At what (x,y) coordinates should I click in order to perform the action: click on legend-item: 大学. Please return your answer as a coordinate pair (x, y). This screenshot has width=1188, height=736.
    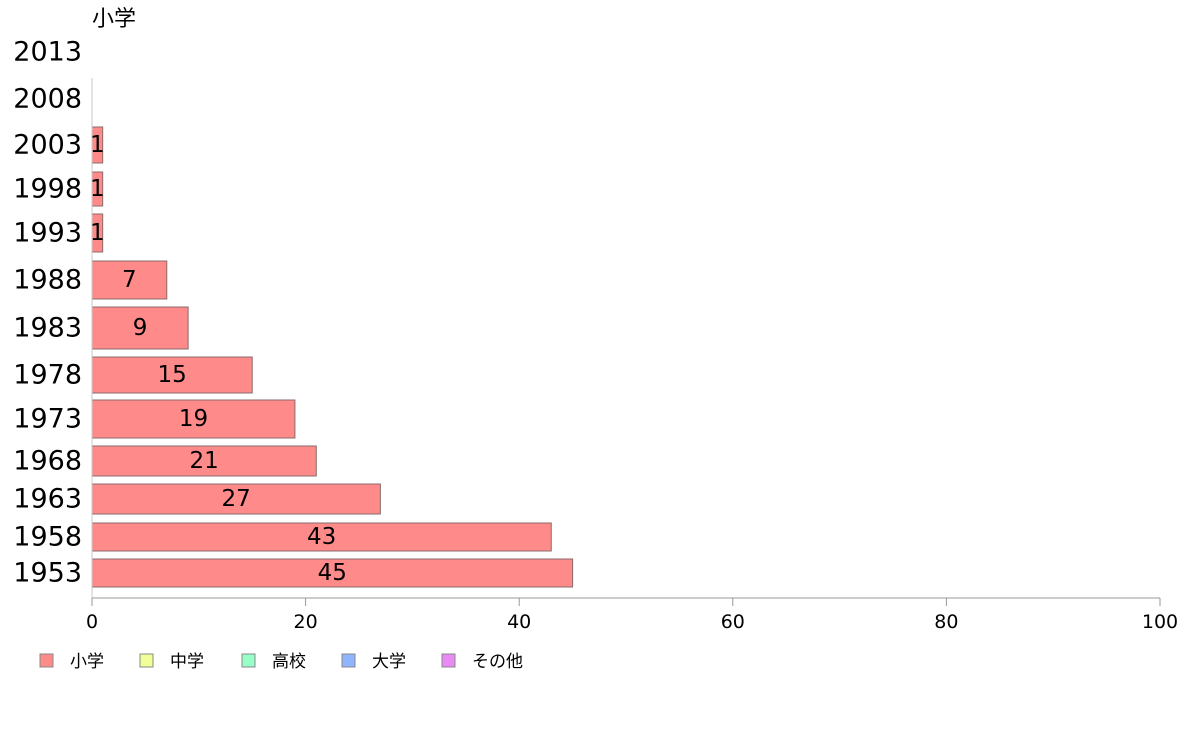
    Looking at the image, I should click on (373, 662).